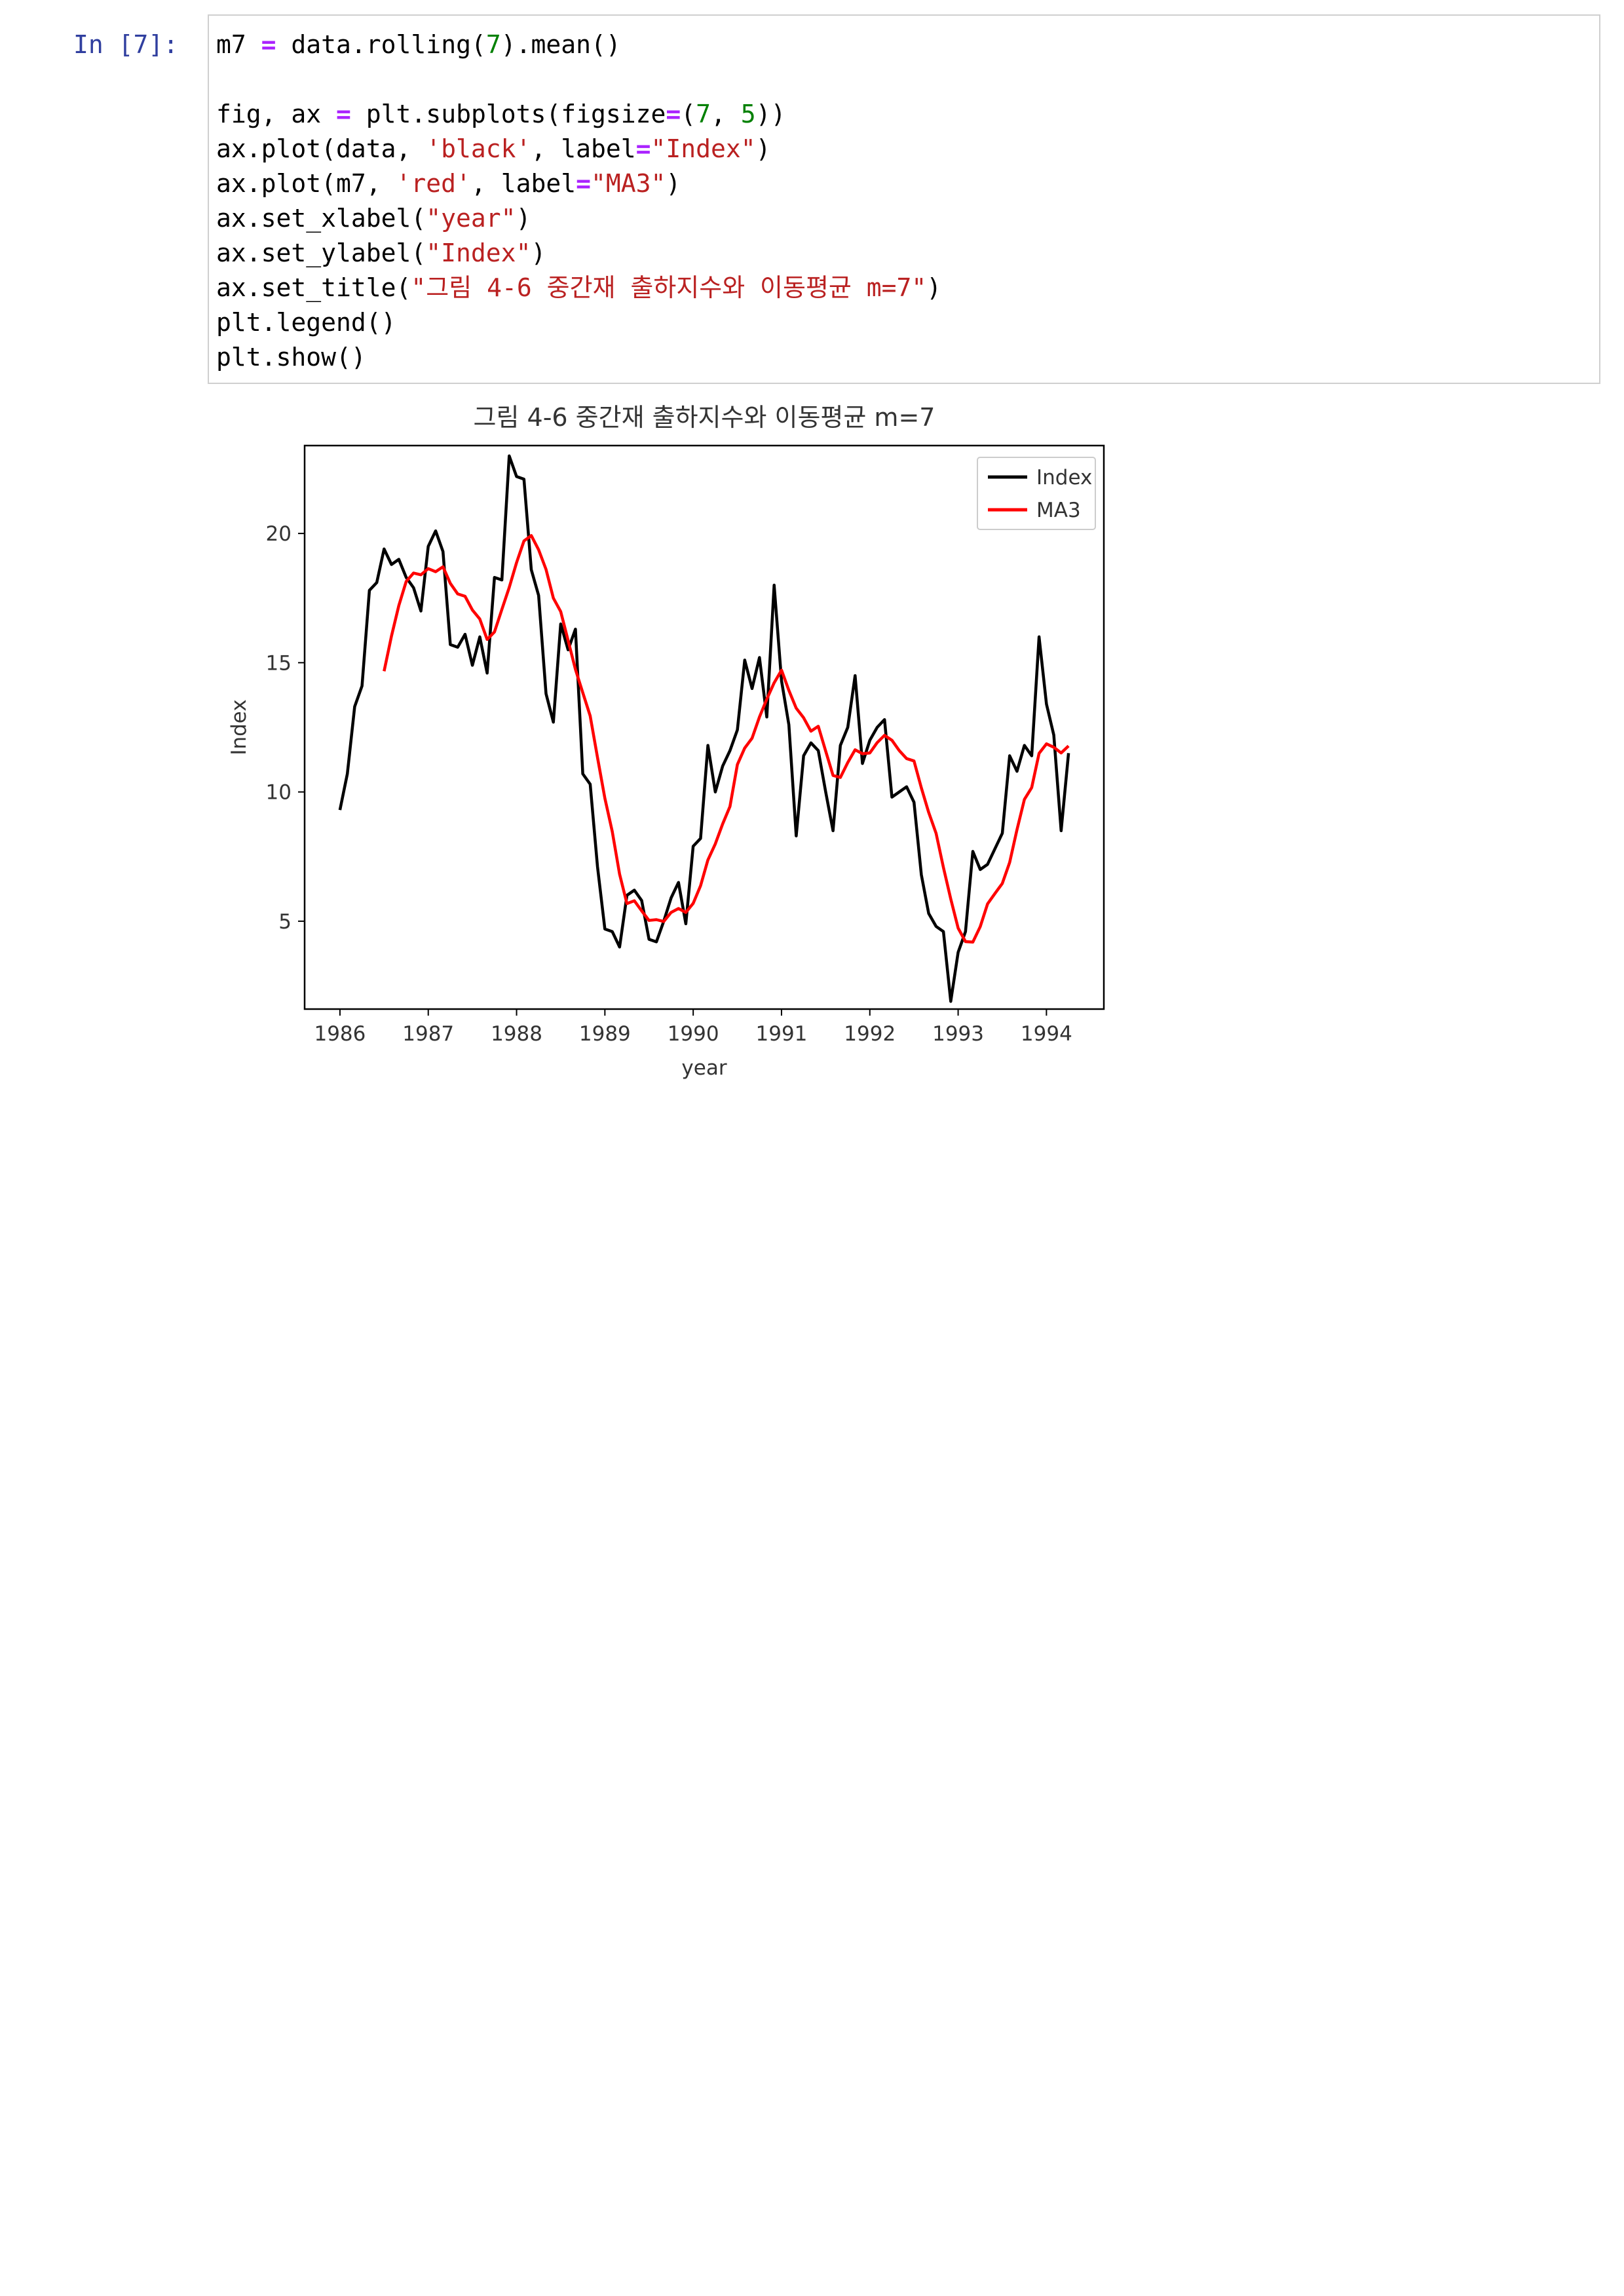 This screenshot has height=2296, width=1624. Describe the element at coordinates (688, 114) in the screenshot. I see `code-token: (` at that location.